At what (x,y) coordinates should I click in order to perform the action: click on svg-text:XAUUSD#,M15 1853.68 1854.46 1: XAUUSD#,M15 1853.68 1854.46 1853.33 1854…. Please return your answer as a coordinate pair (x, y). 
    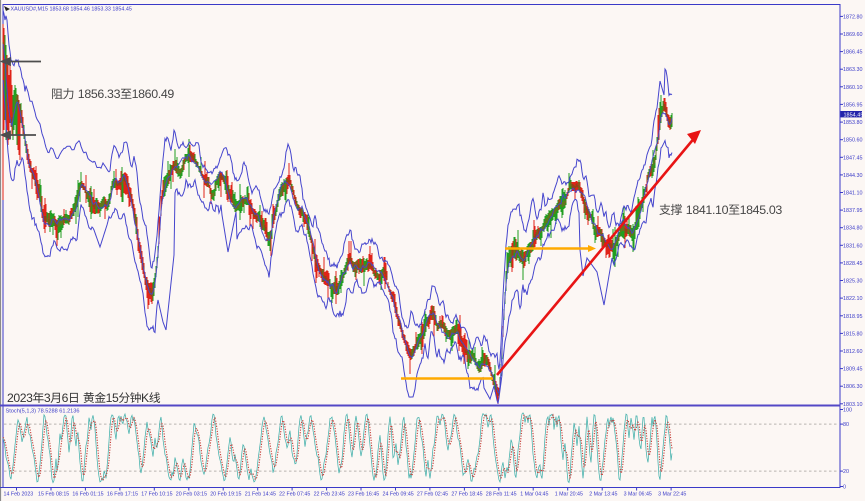
    Looking at the image, I should click on (71, 10).